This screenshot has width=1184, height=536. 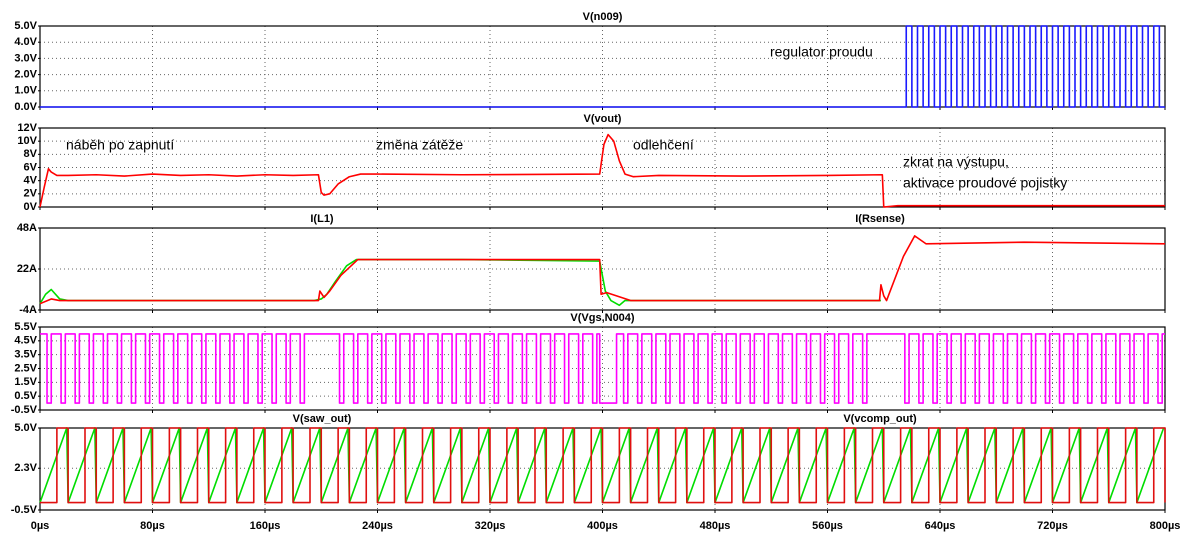 I want to click on y-tick-label: 10V, so click(x=27, y=141).